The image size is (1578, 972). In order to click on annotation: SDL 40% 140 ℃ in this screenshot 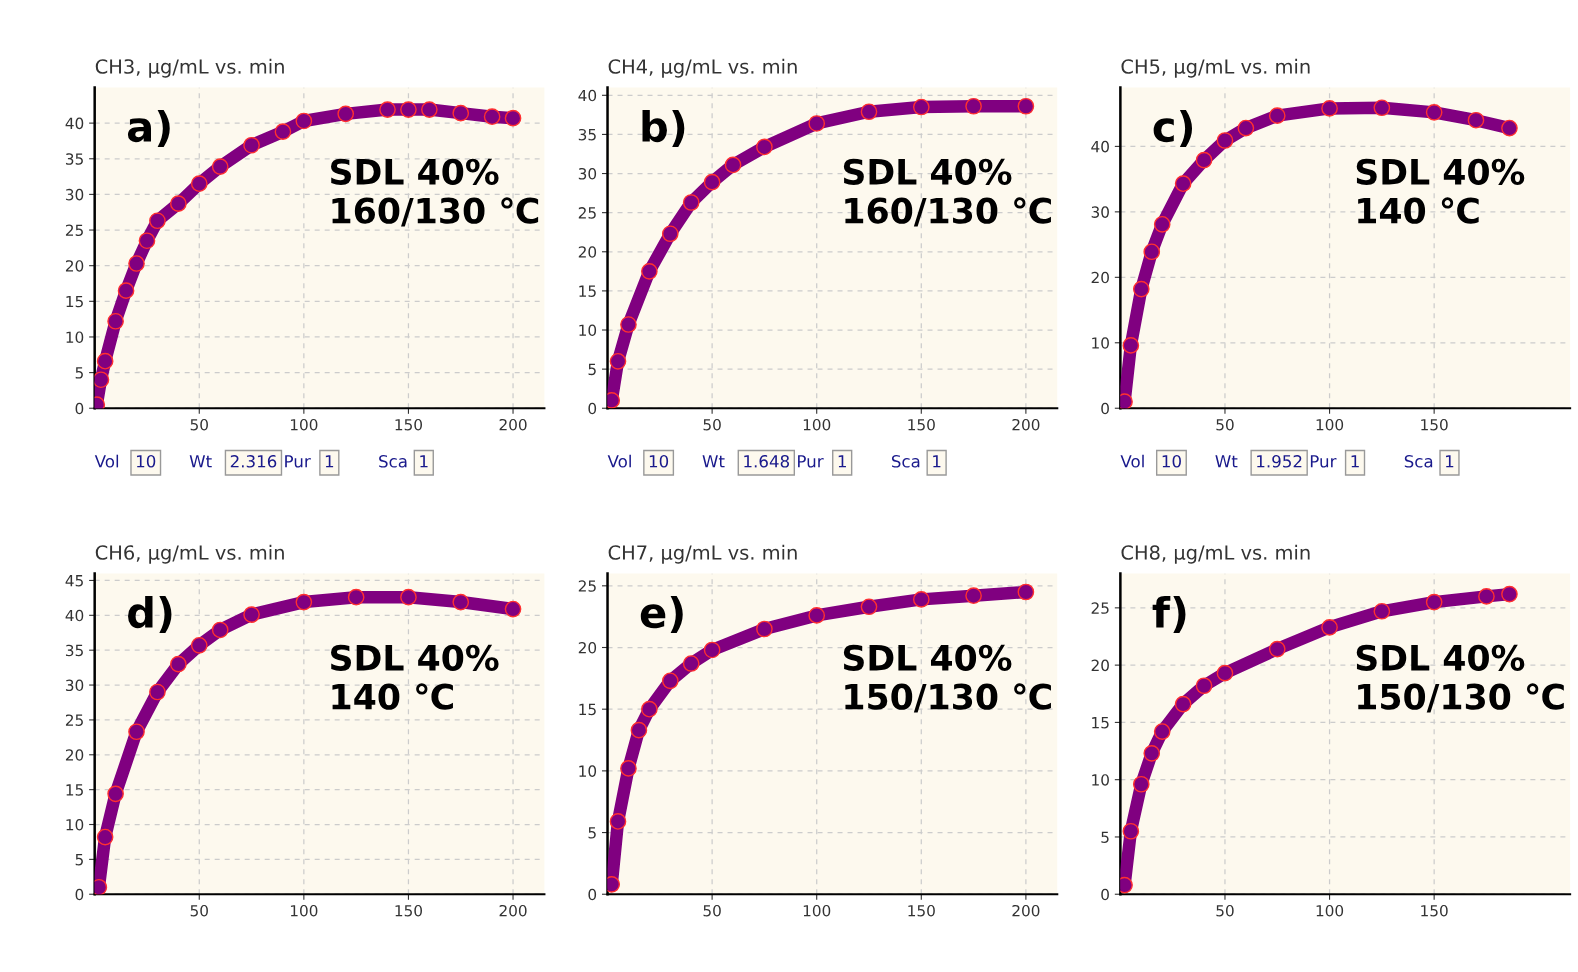, I will do `click(1440, 191)`.